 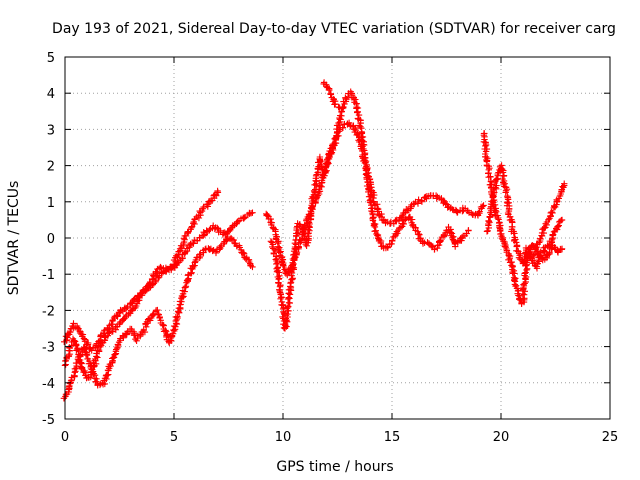 What do you see at coordinates (65, 437) in the screenshot?
I see `x-tick-label: 0` at bounding box center [65, 437].